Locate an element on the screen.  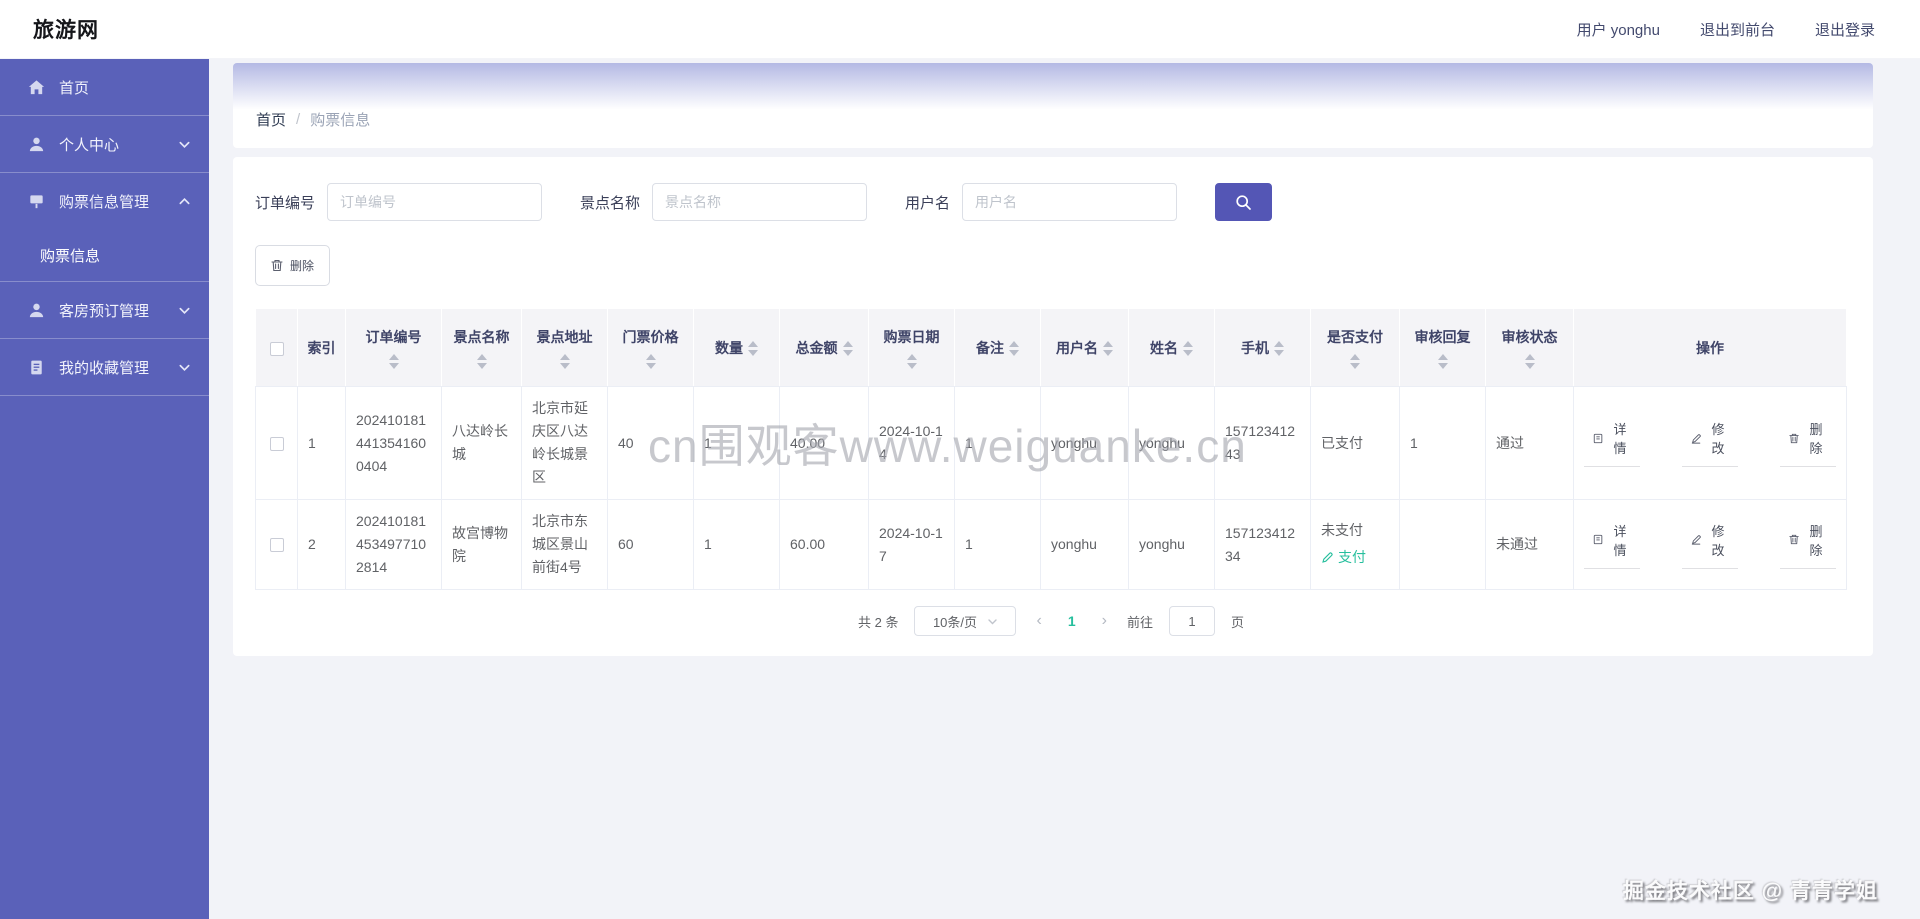
sidebar-item-personal-center: 个人中心 is located at coordinates (104, 144).